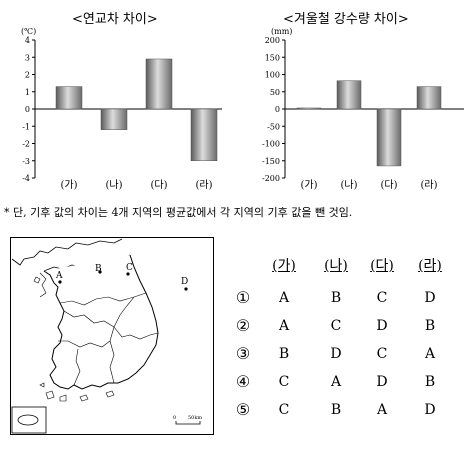 This screenshot has height=449, width=475. Describe the element at coordinates (275, 92) in the screenshot. I see `y-tick-label: 50` at that location.